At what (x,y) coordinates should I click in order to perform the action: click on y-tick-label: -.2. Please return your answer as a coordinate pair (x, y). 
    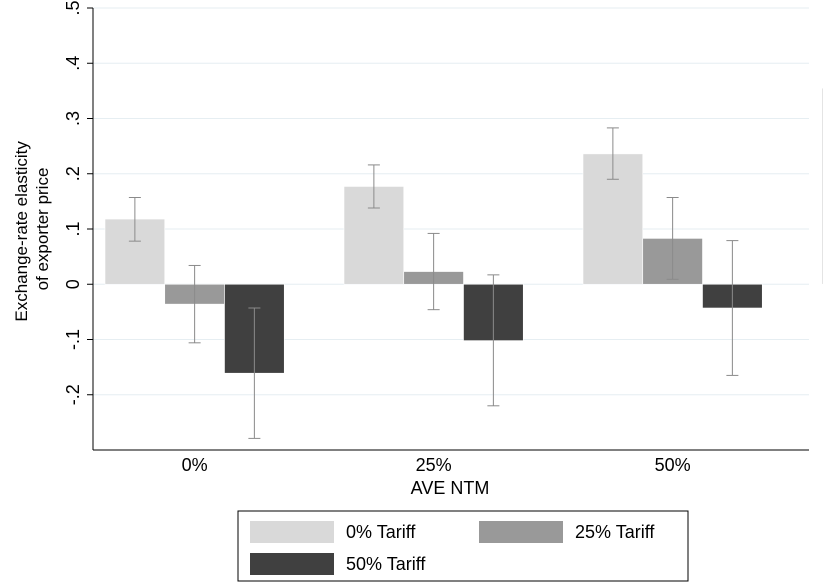
    Looking at the image, I should click on (73, 394).